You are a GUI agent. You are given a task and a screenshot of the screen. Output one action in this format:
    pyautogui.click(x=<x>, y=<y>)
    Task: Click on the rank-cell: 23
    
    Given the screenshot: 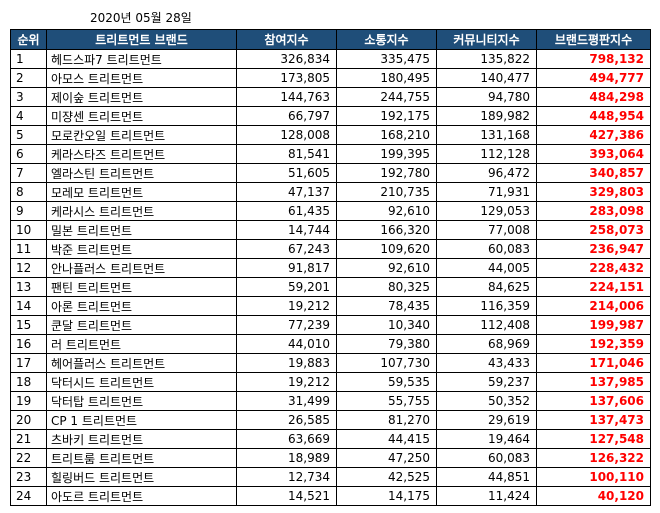 What is the action you would take?
    pyautogui.click(x=28, y=477)
    